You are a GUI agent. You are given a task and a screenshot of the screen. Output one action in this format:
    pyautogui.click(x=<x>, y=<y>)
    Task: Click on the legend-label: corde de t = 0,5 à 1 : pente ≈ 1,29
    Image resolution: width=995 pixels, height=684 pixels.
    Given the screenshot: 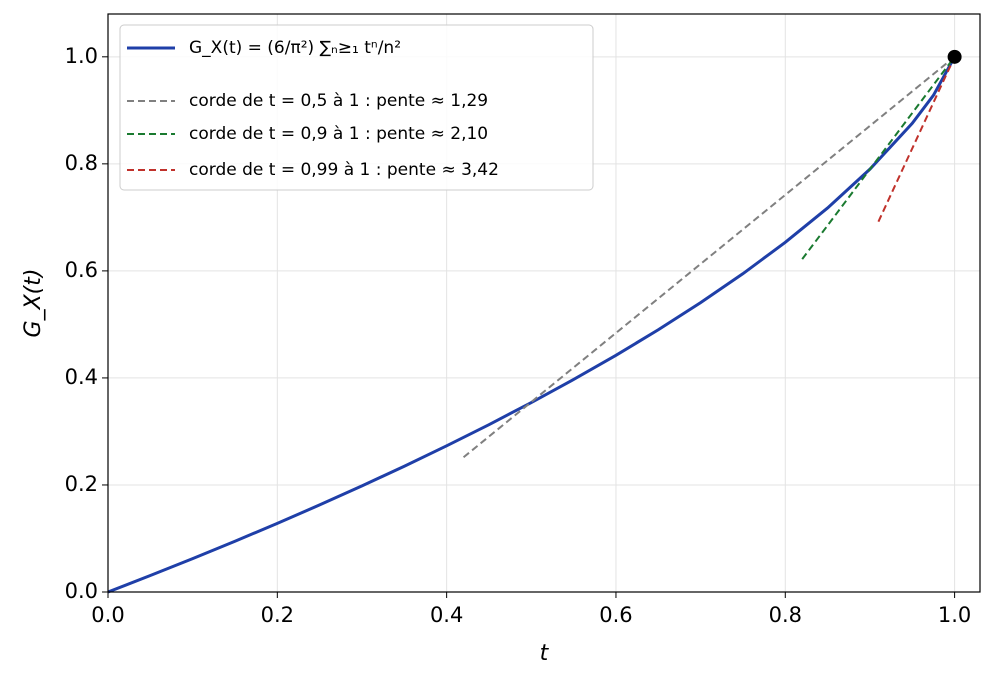 What is the action you would take?
    pyautogui.click(x=338, y=101)
    